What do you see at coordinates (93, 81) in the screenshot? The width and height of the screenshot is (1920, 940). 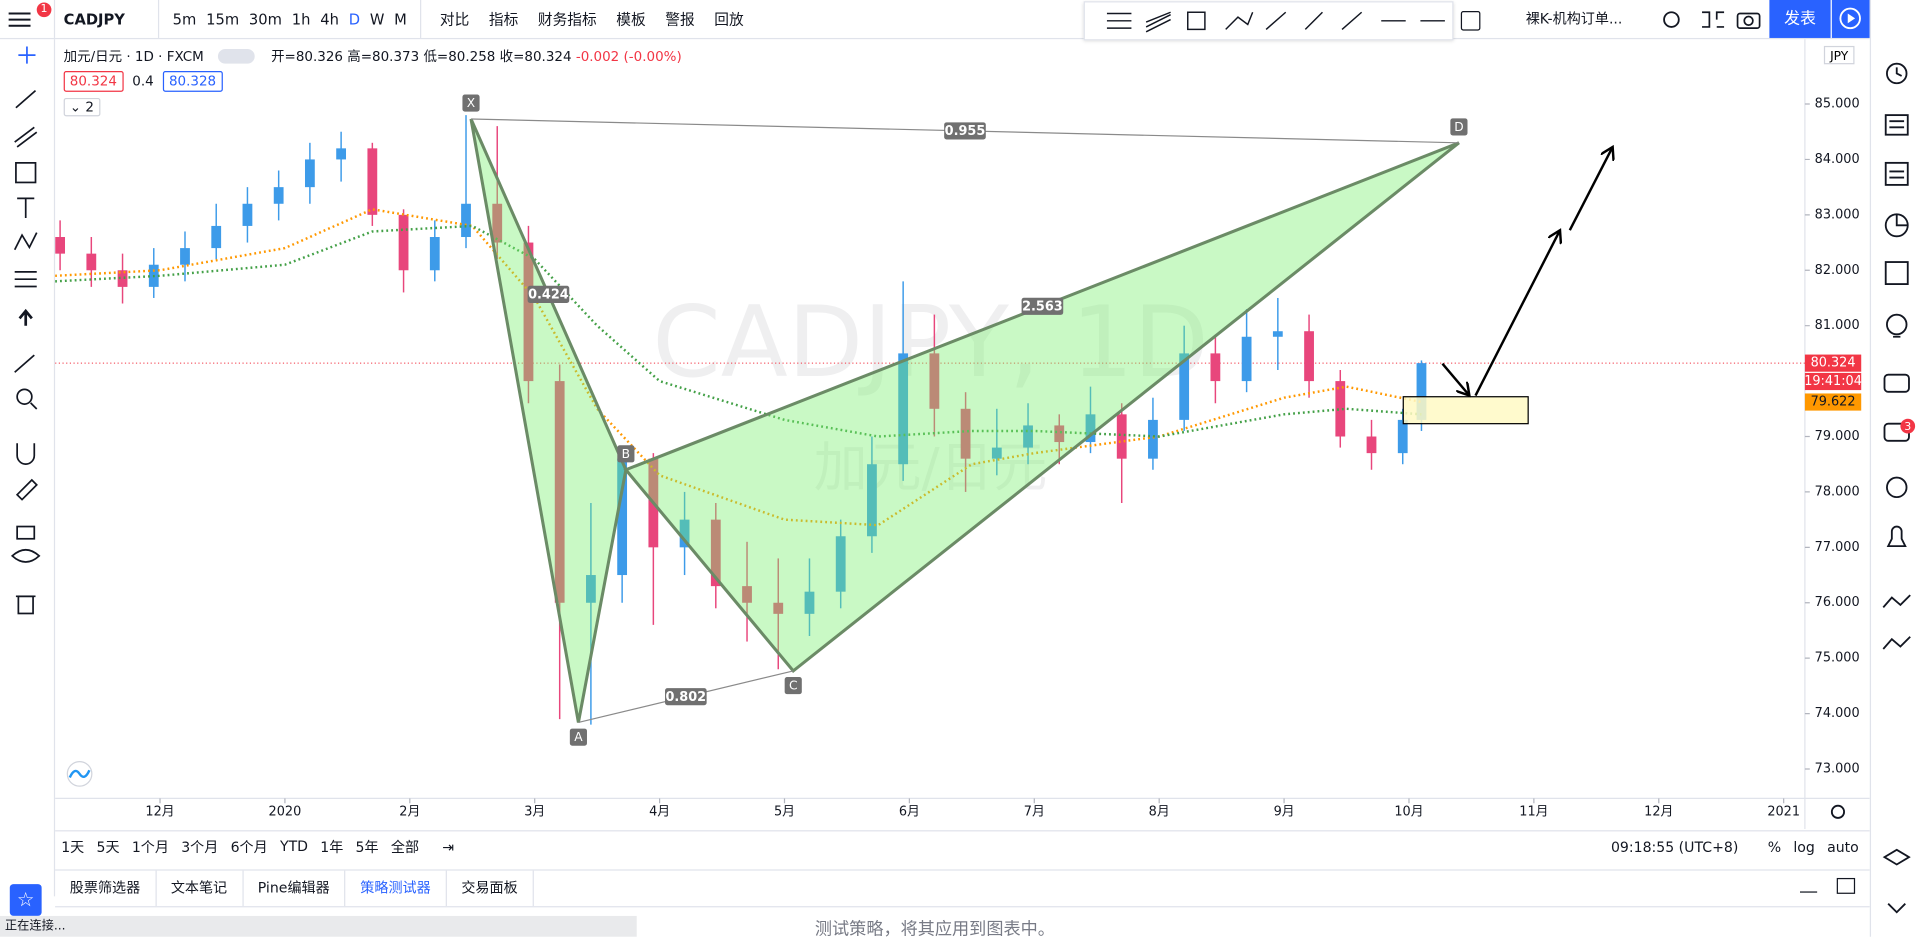 I see `bid: 80.324` at bounding box center [93, 81].